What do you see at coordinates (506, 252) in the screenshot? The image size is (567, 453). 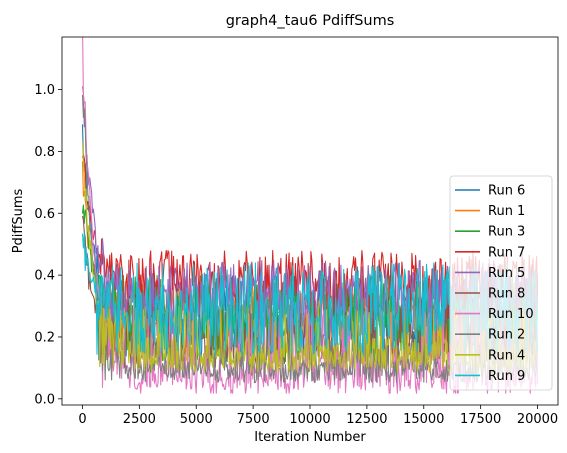 I see `legend-label: Run 7` at bounding box center [506, 252].